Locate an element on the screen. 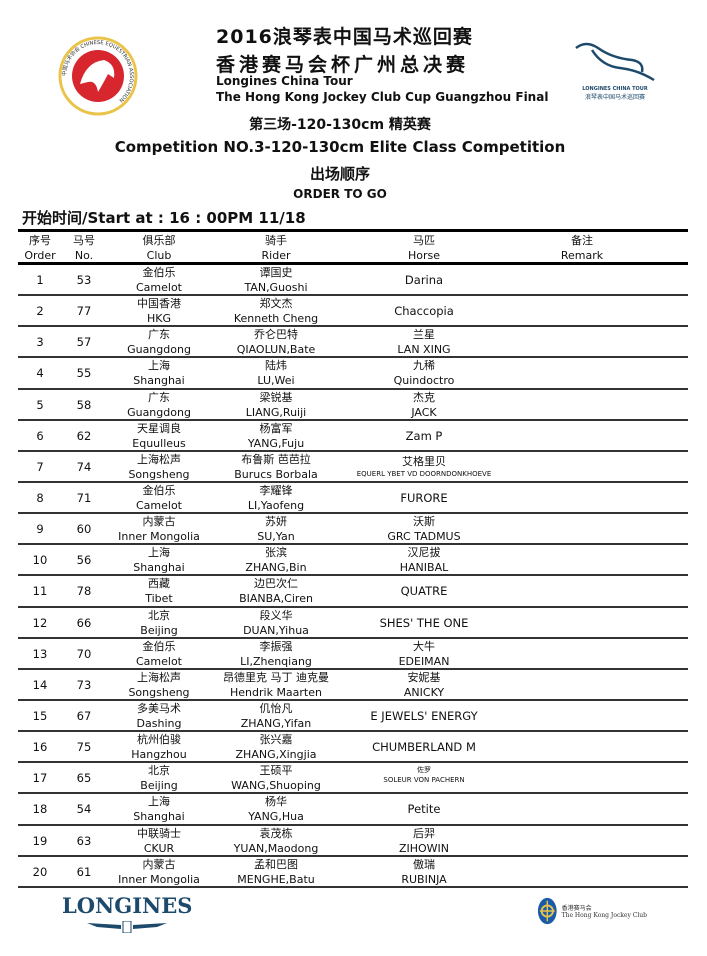 The height and width of the screenshot is (956, 707). club-cn: 中联骑士 is located at coordinates (159, 833).